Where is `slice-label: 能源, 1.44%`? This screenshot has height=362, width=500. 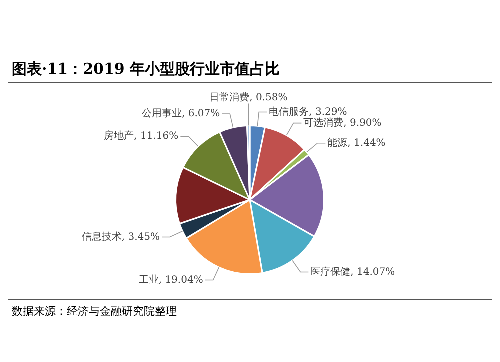
slice-label: 能源, 1.44% is located at coordinates (357, 142).